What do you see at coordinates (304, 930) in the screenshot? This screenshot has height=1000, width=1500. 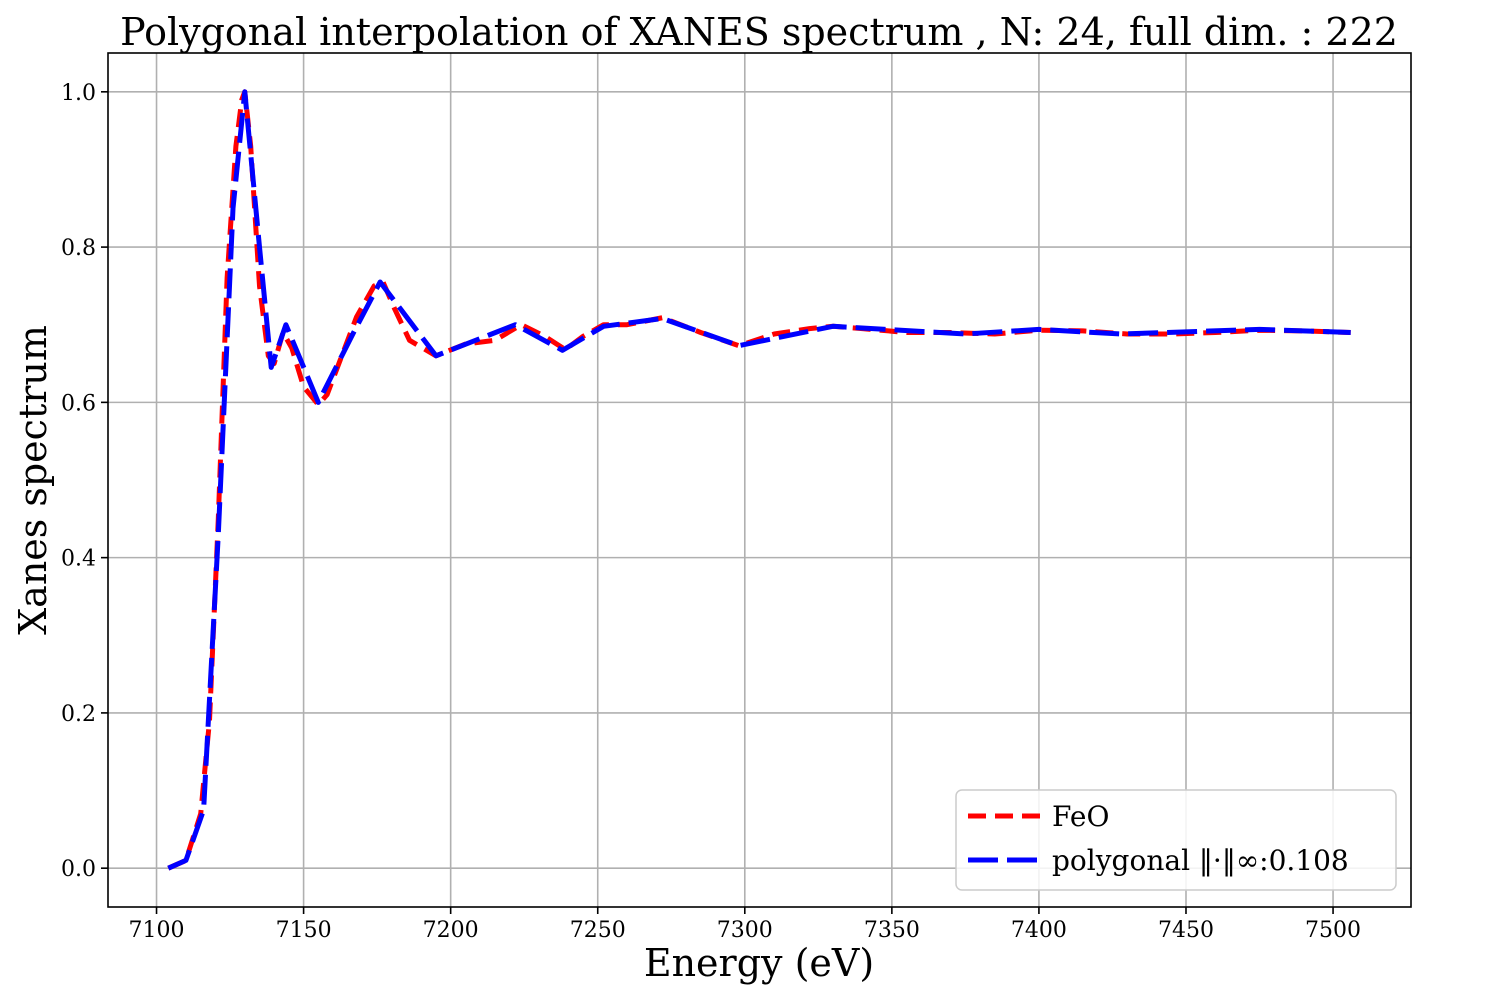 I see `x-tick-label: 7150` at bounding box center [304, 930].